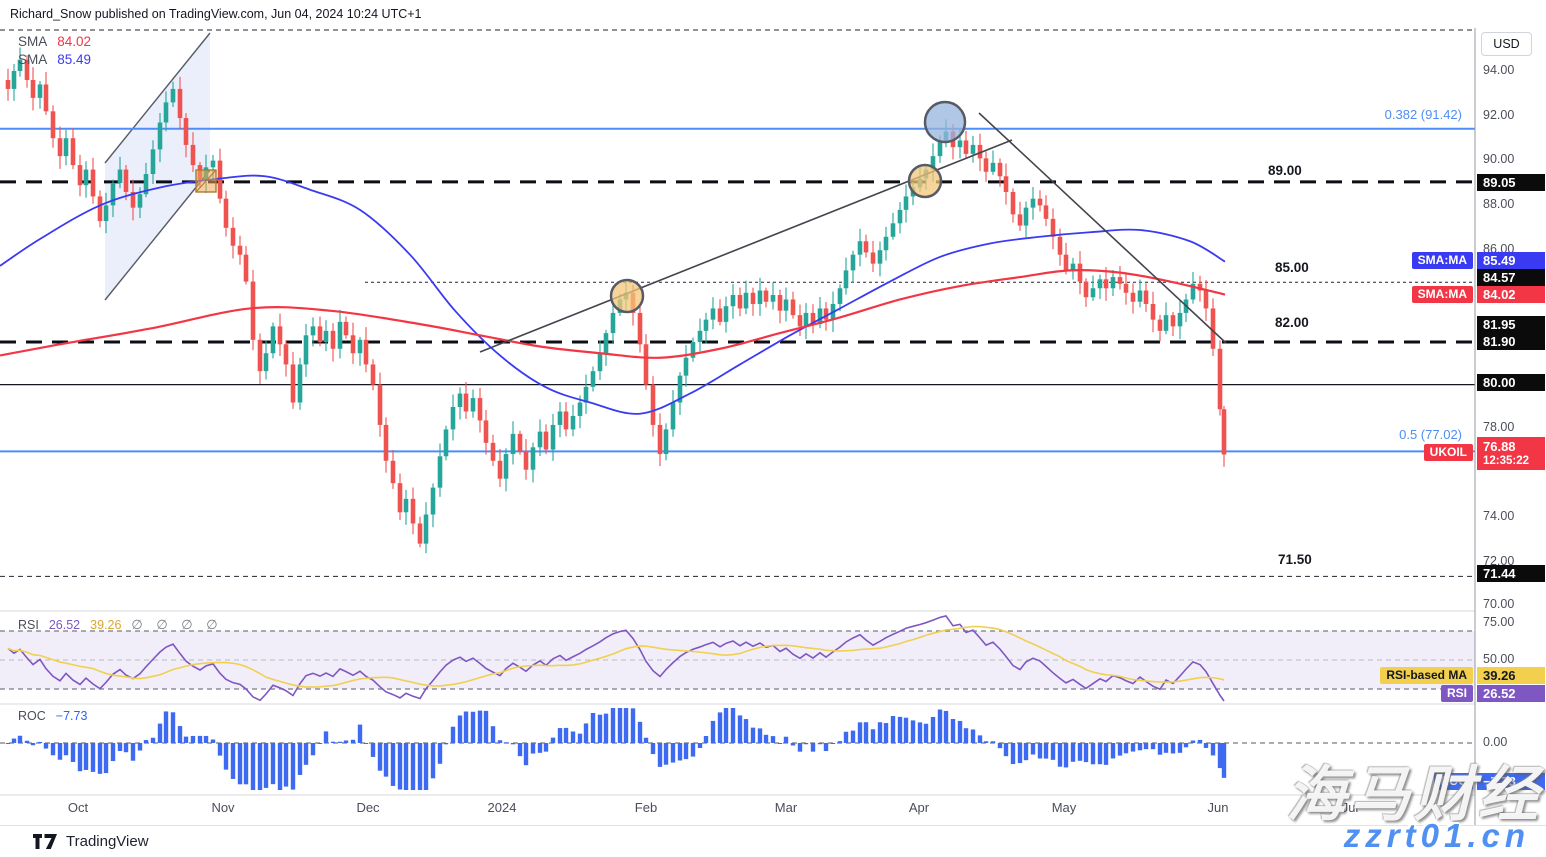  What do you see at coordinates (52, 716) in the screenshot?
I see `roc-legend: ROC −7.73` at bounding box center [52, 716].